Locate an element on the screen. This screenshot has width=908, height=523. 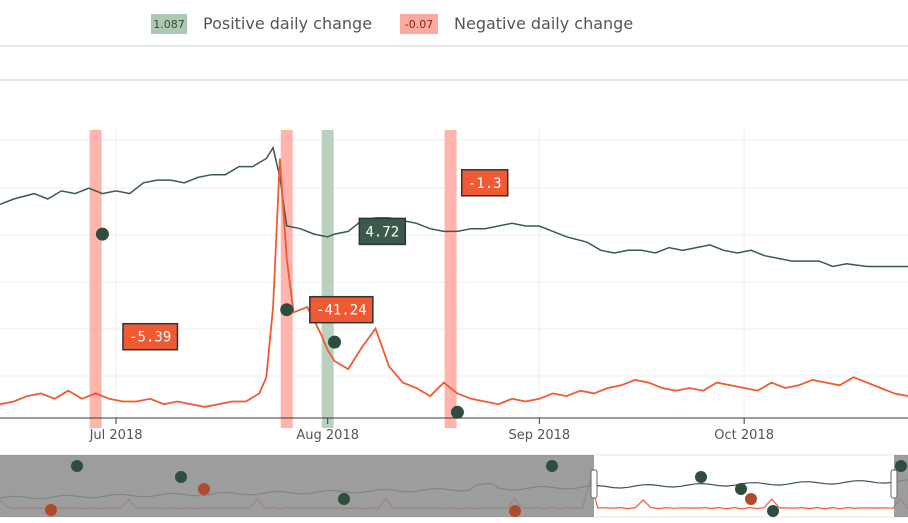
band-positive is located at coordinates (327, 279).